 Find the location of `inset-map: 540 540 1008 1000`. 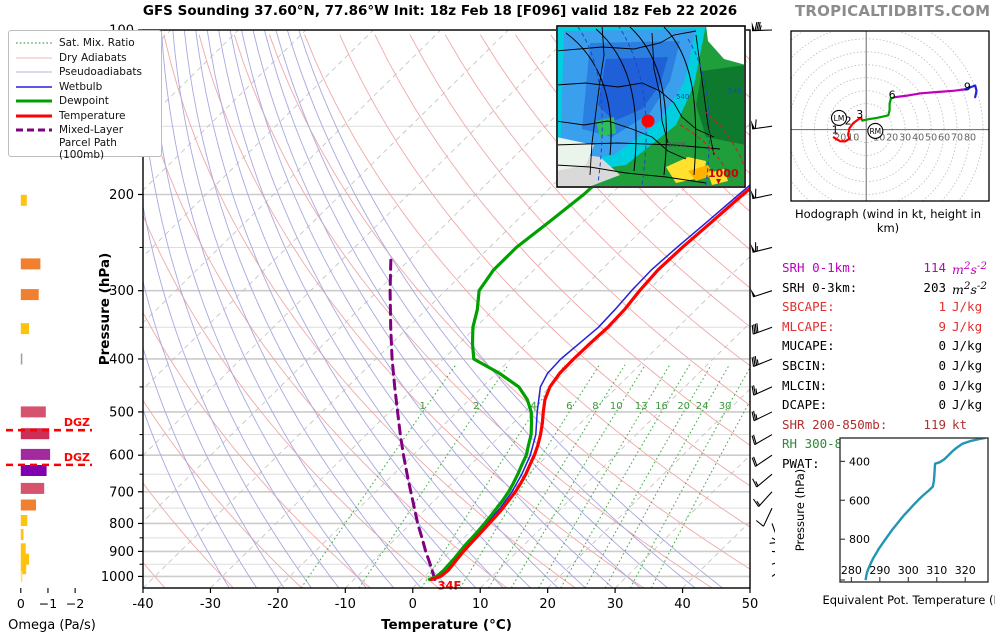

inset-map: 540 540 1008 1000 is located at coordinates (651, 106).